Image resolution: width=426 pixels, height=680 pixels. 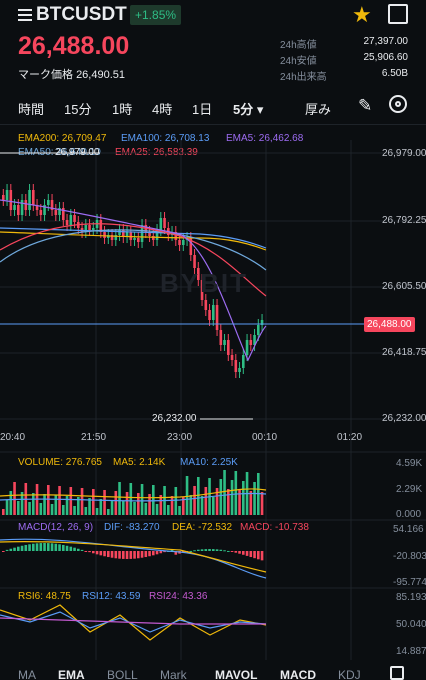 What do you see at coordinates (404, 352) in the screenshot?
I see `price-axis-tick: 26,418.75` at bounding box center [404, 352].